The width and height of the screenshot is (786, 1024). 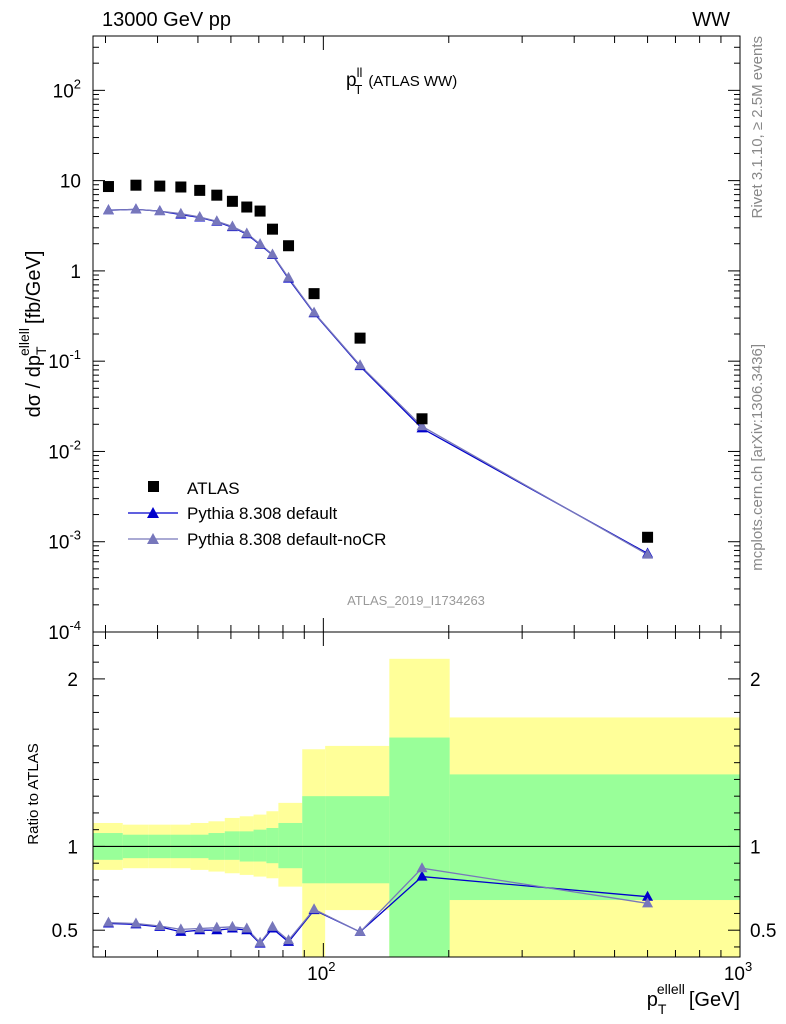 I want to click on y-tick-label: 10⁻², so click(x=64, y=450).